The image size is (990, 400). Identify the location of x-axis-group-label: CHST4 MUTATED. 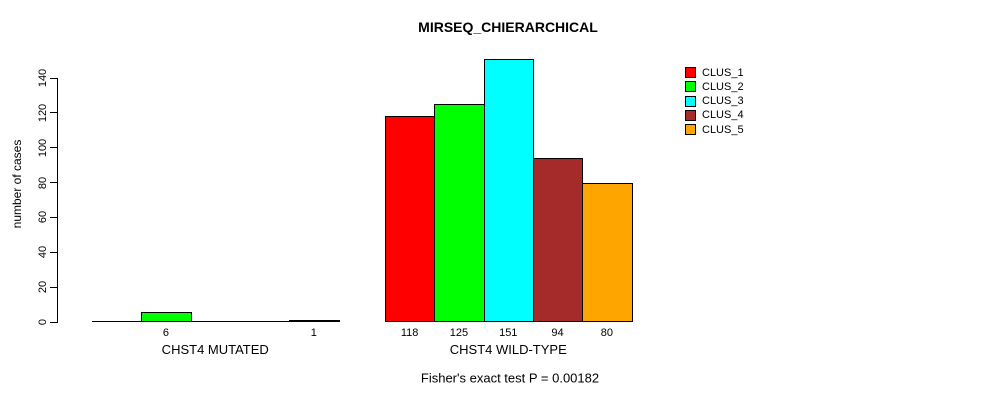
(215, 349).